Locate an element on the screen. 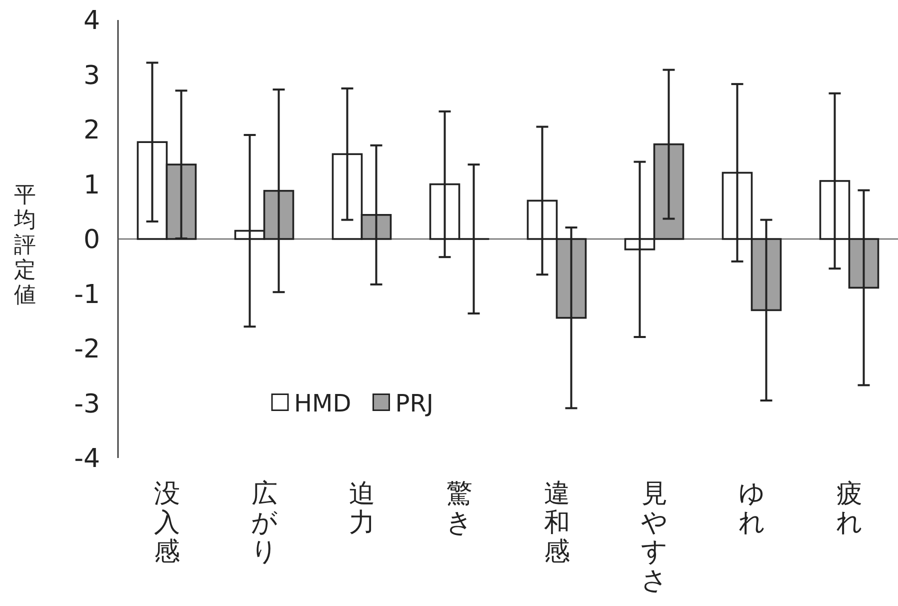  y-tick-label: -1 is located at coordinates (87, 295).